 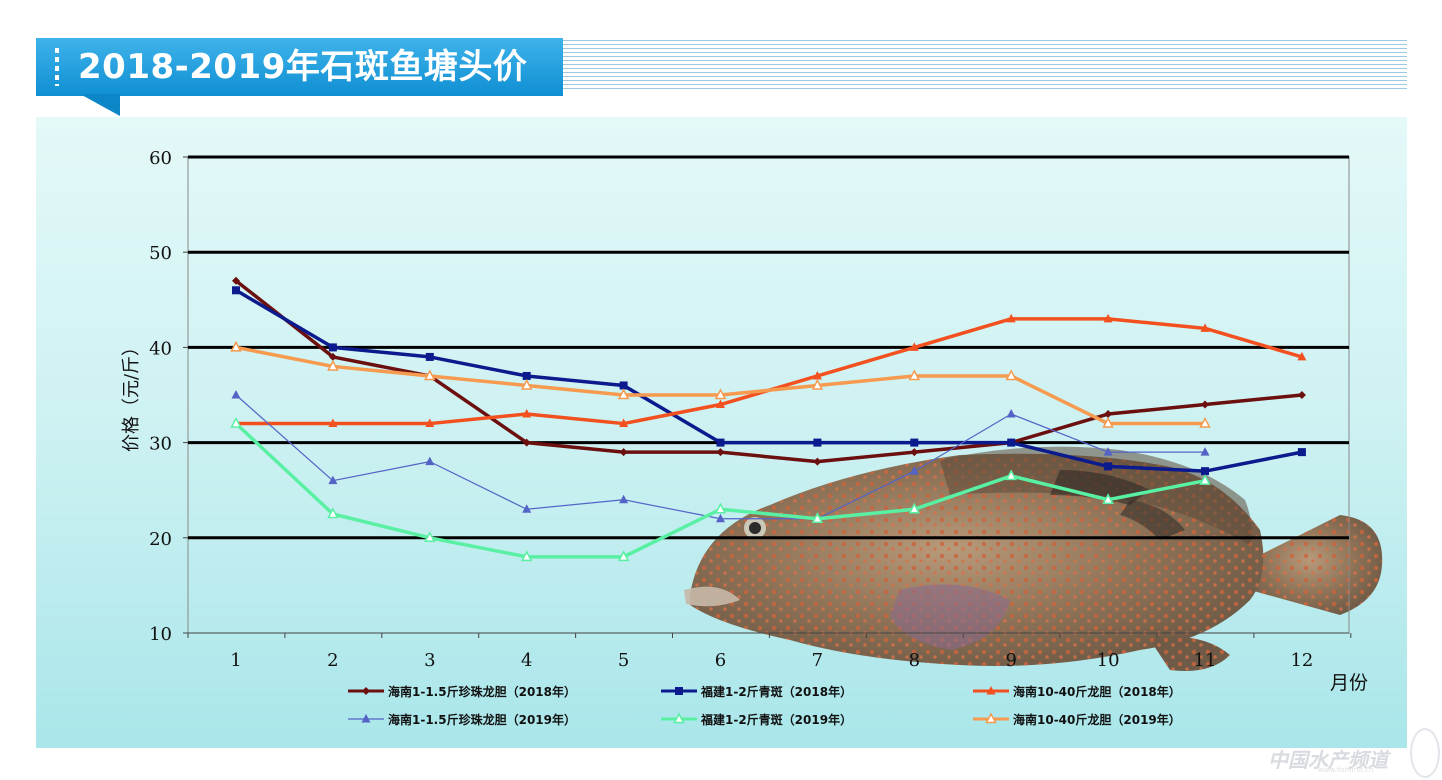 I want to click on x-tick-label: 1, so click(x=235, y=660).